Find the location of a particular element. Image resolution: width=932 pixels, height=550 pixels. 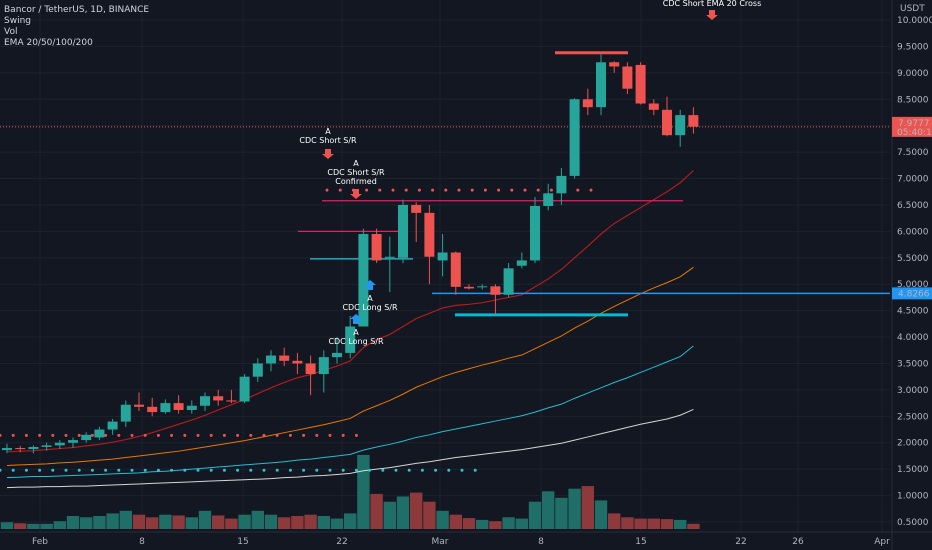

legend-volume: Vol is located at coordinates (11, 32).